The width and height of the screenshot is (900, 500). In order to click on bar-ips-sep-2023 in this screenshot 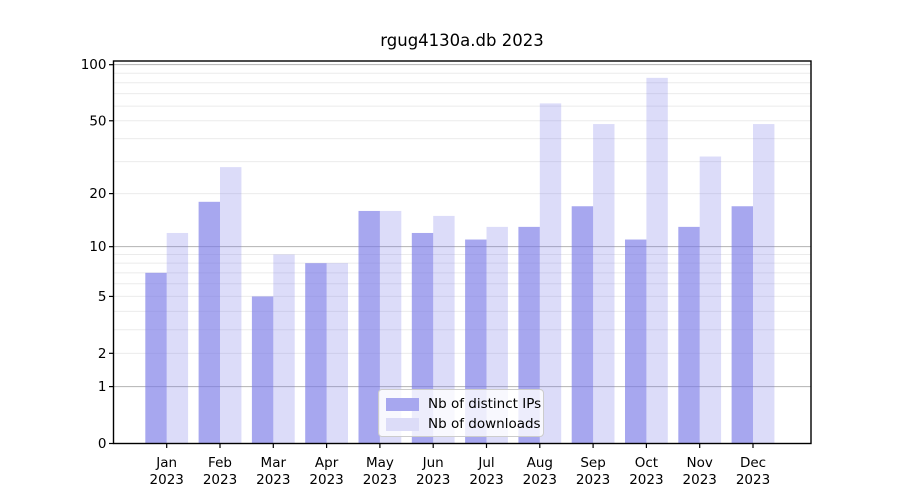, I will do `click(582, 325)`.